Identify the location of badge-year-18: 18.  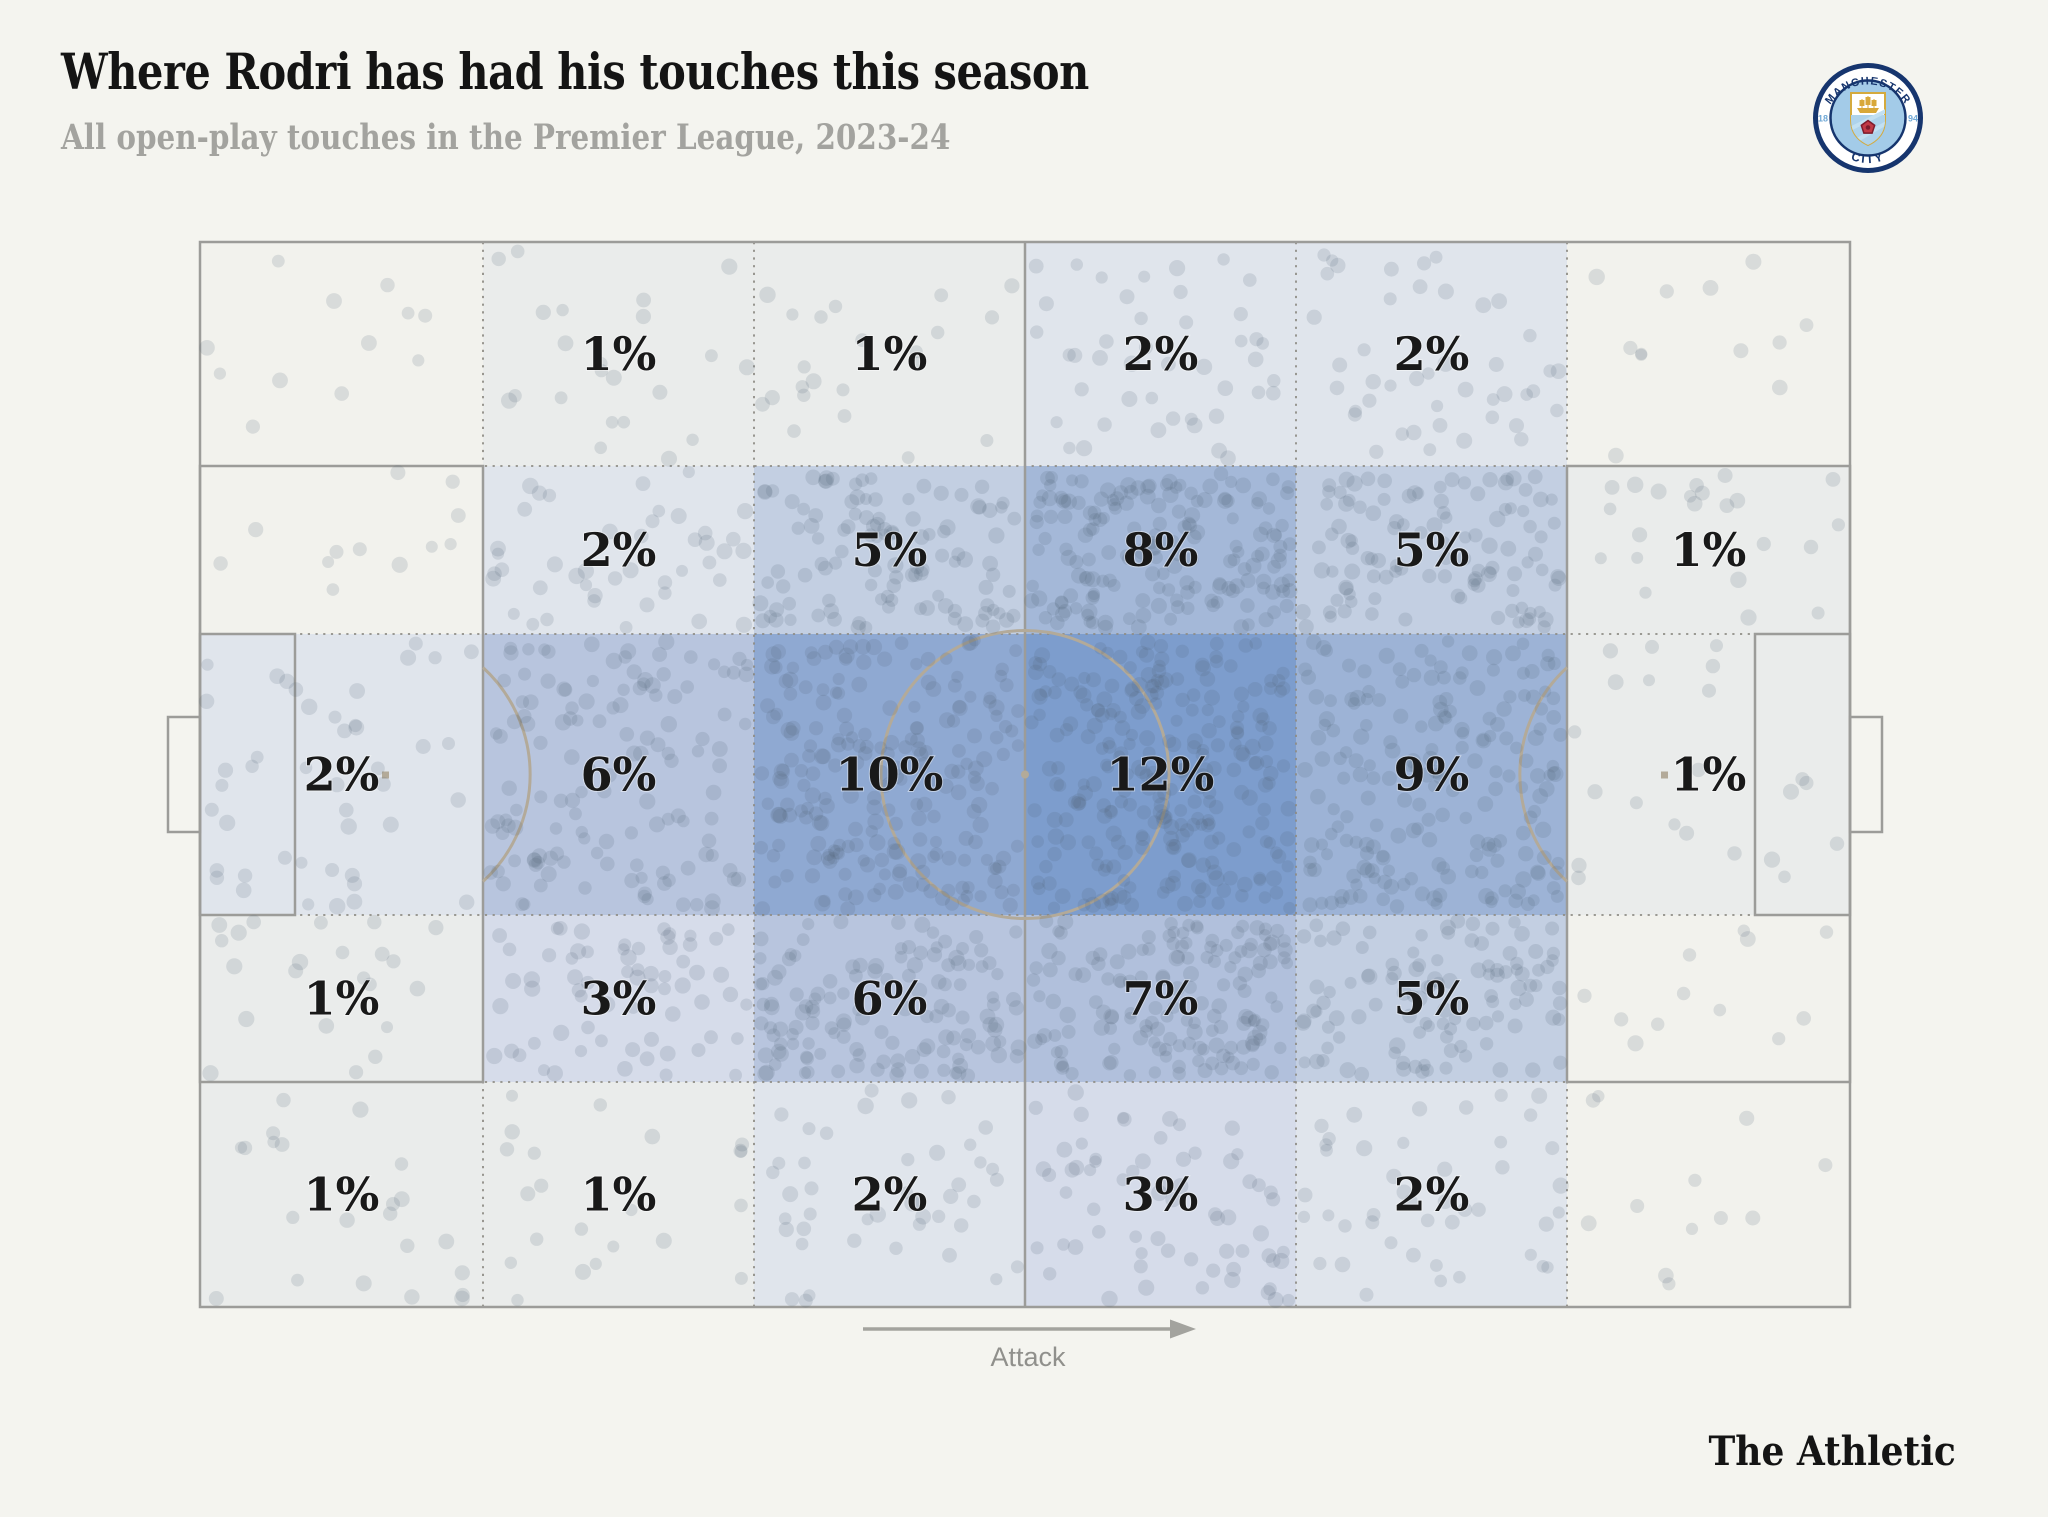
(1823, 119).